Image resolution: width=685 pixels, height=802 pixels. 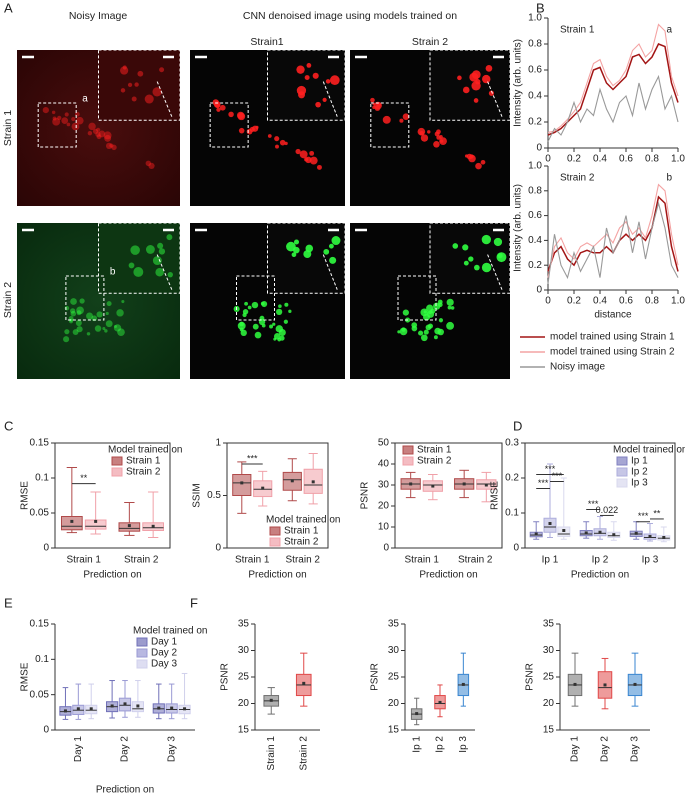 I want to click on legend-label: Strain 1, so click(x=301, y=531).